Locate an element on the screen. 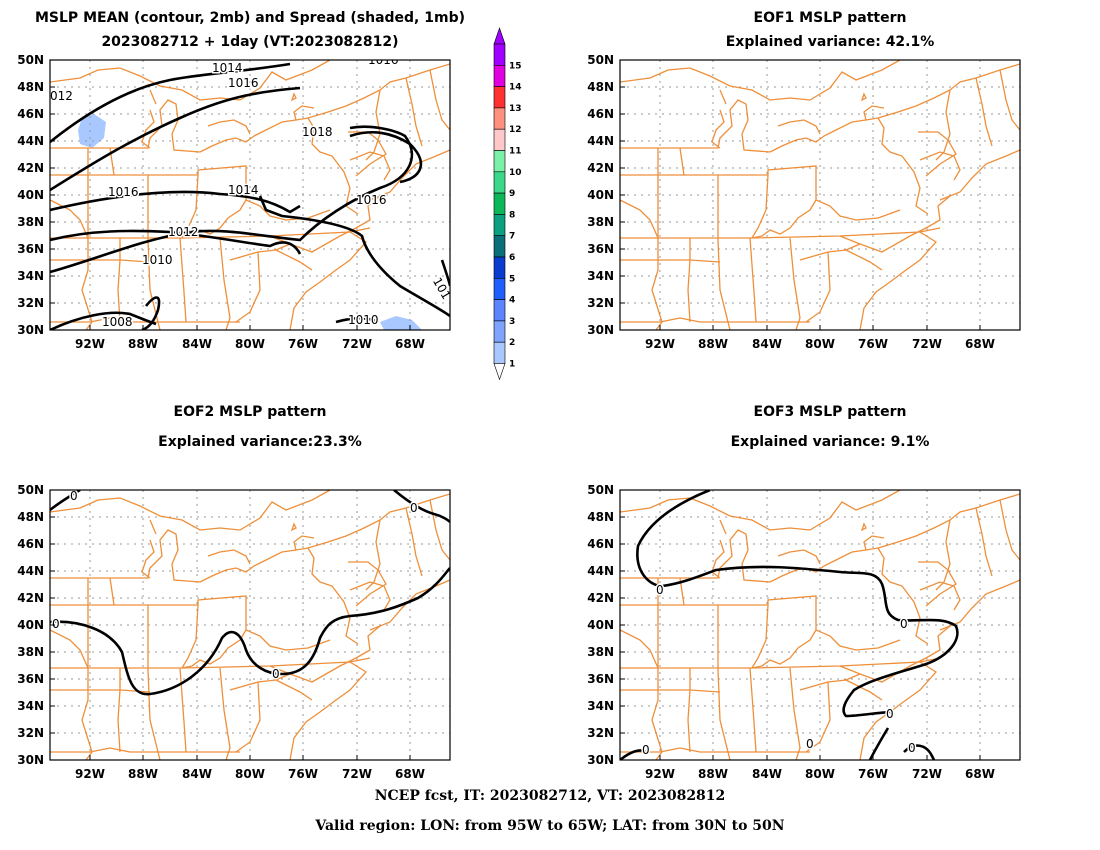 The image size is (1100, 850). svg-text: 1018 is located at coordinates (317, 132).